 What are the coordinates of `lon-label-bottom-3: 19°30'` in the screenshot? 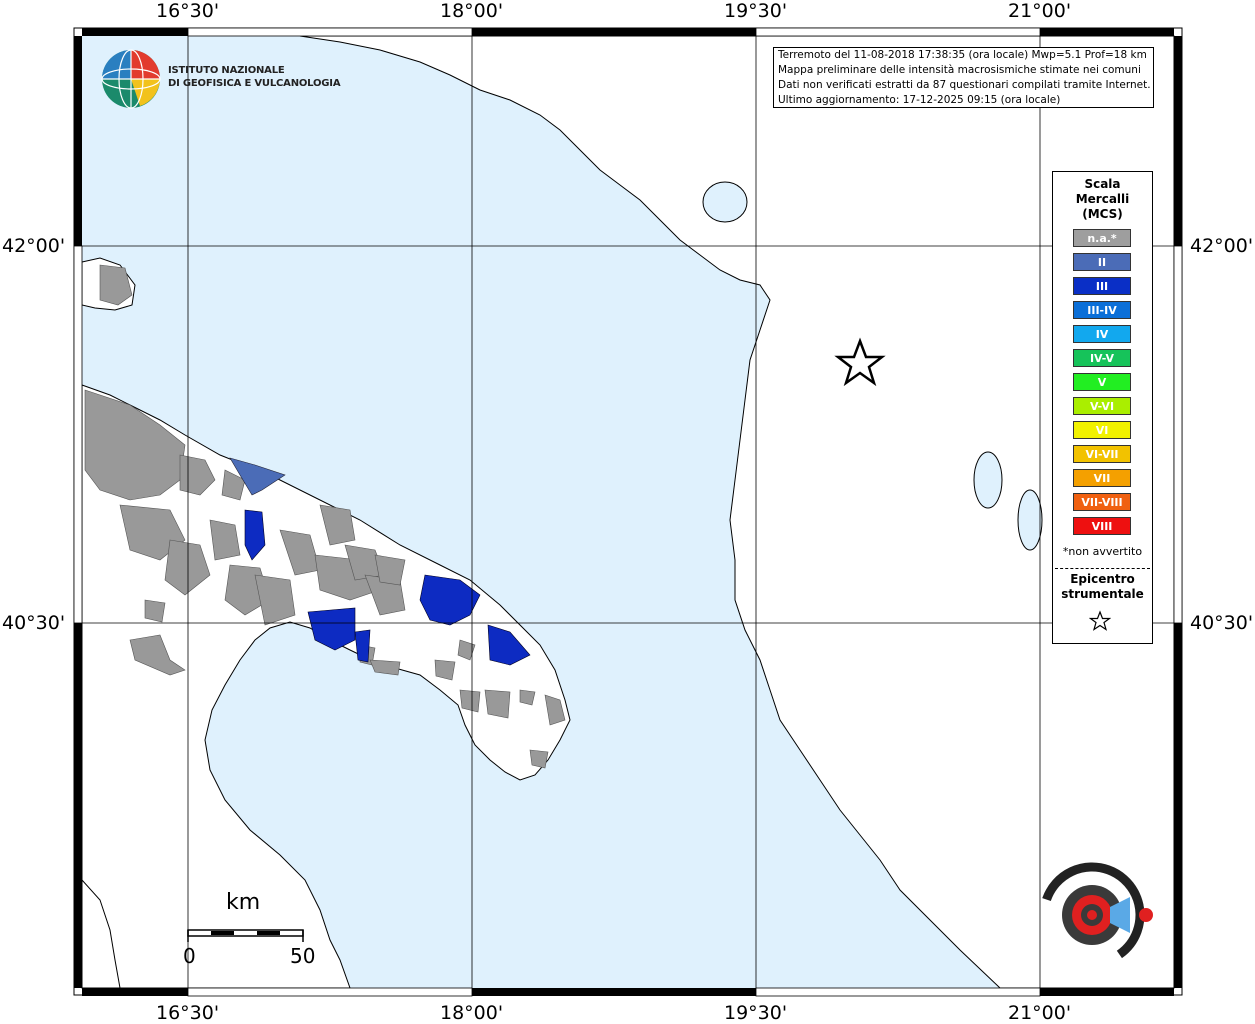 It's located at (756, 1013).